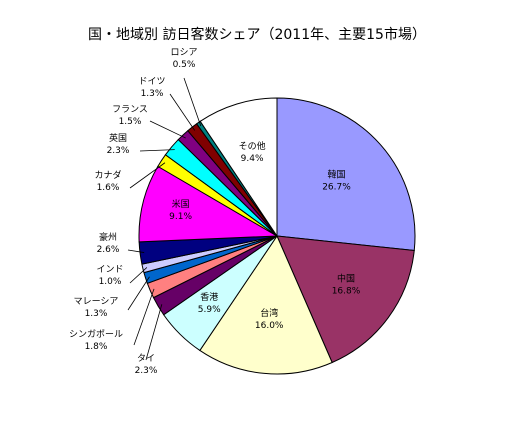  I want to click on slice-value-label-1: 16.8%, so click(346, 292).